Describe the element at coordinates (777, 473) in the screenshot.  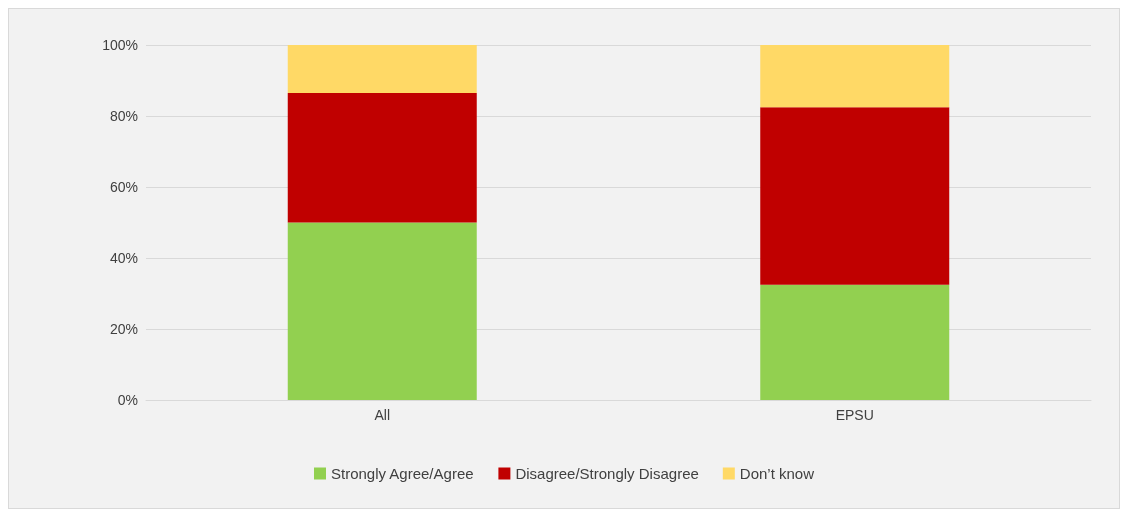
I see `legend-label: Don’t know` at that location.